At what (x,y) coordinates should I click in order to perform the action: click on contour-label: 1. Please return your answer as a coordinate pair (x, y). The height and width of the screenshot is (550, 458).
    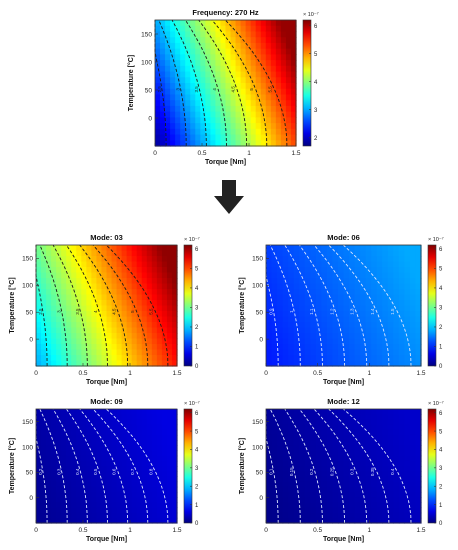
    Looking at the image, I should click on (291, 311).